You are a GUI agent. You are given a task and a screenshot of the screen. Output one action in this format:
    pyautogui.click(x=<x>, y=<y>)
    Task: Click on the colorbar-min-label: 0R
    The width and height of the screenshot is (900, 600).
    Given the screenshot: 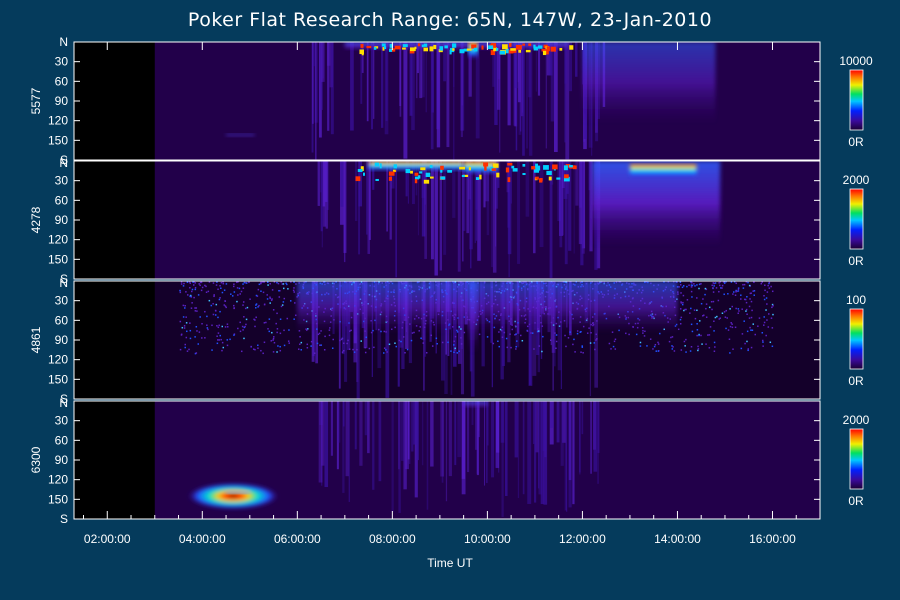 What is the action you would take?
    pyautogui.click(x=856, y=142)
    